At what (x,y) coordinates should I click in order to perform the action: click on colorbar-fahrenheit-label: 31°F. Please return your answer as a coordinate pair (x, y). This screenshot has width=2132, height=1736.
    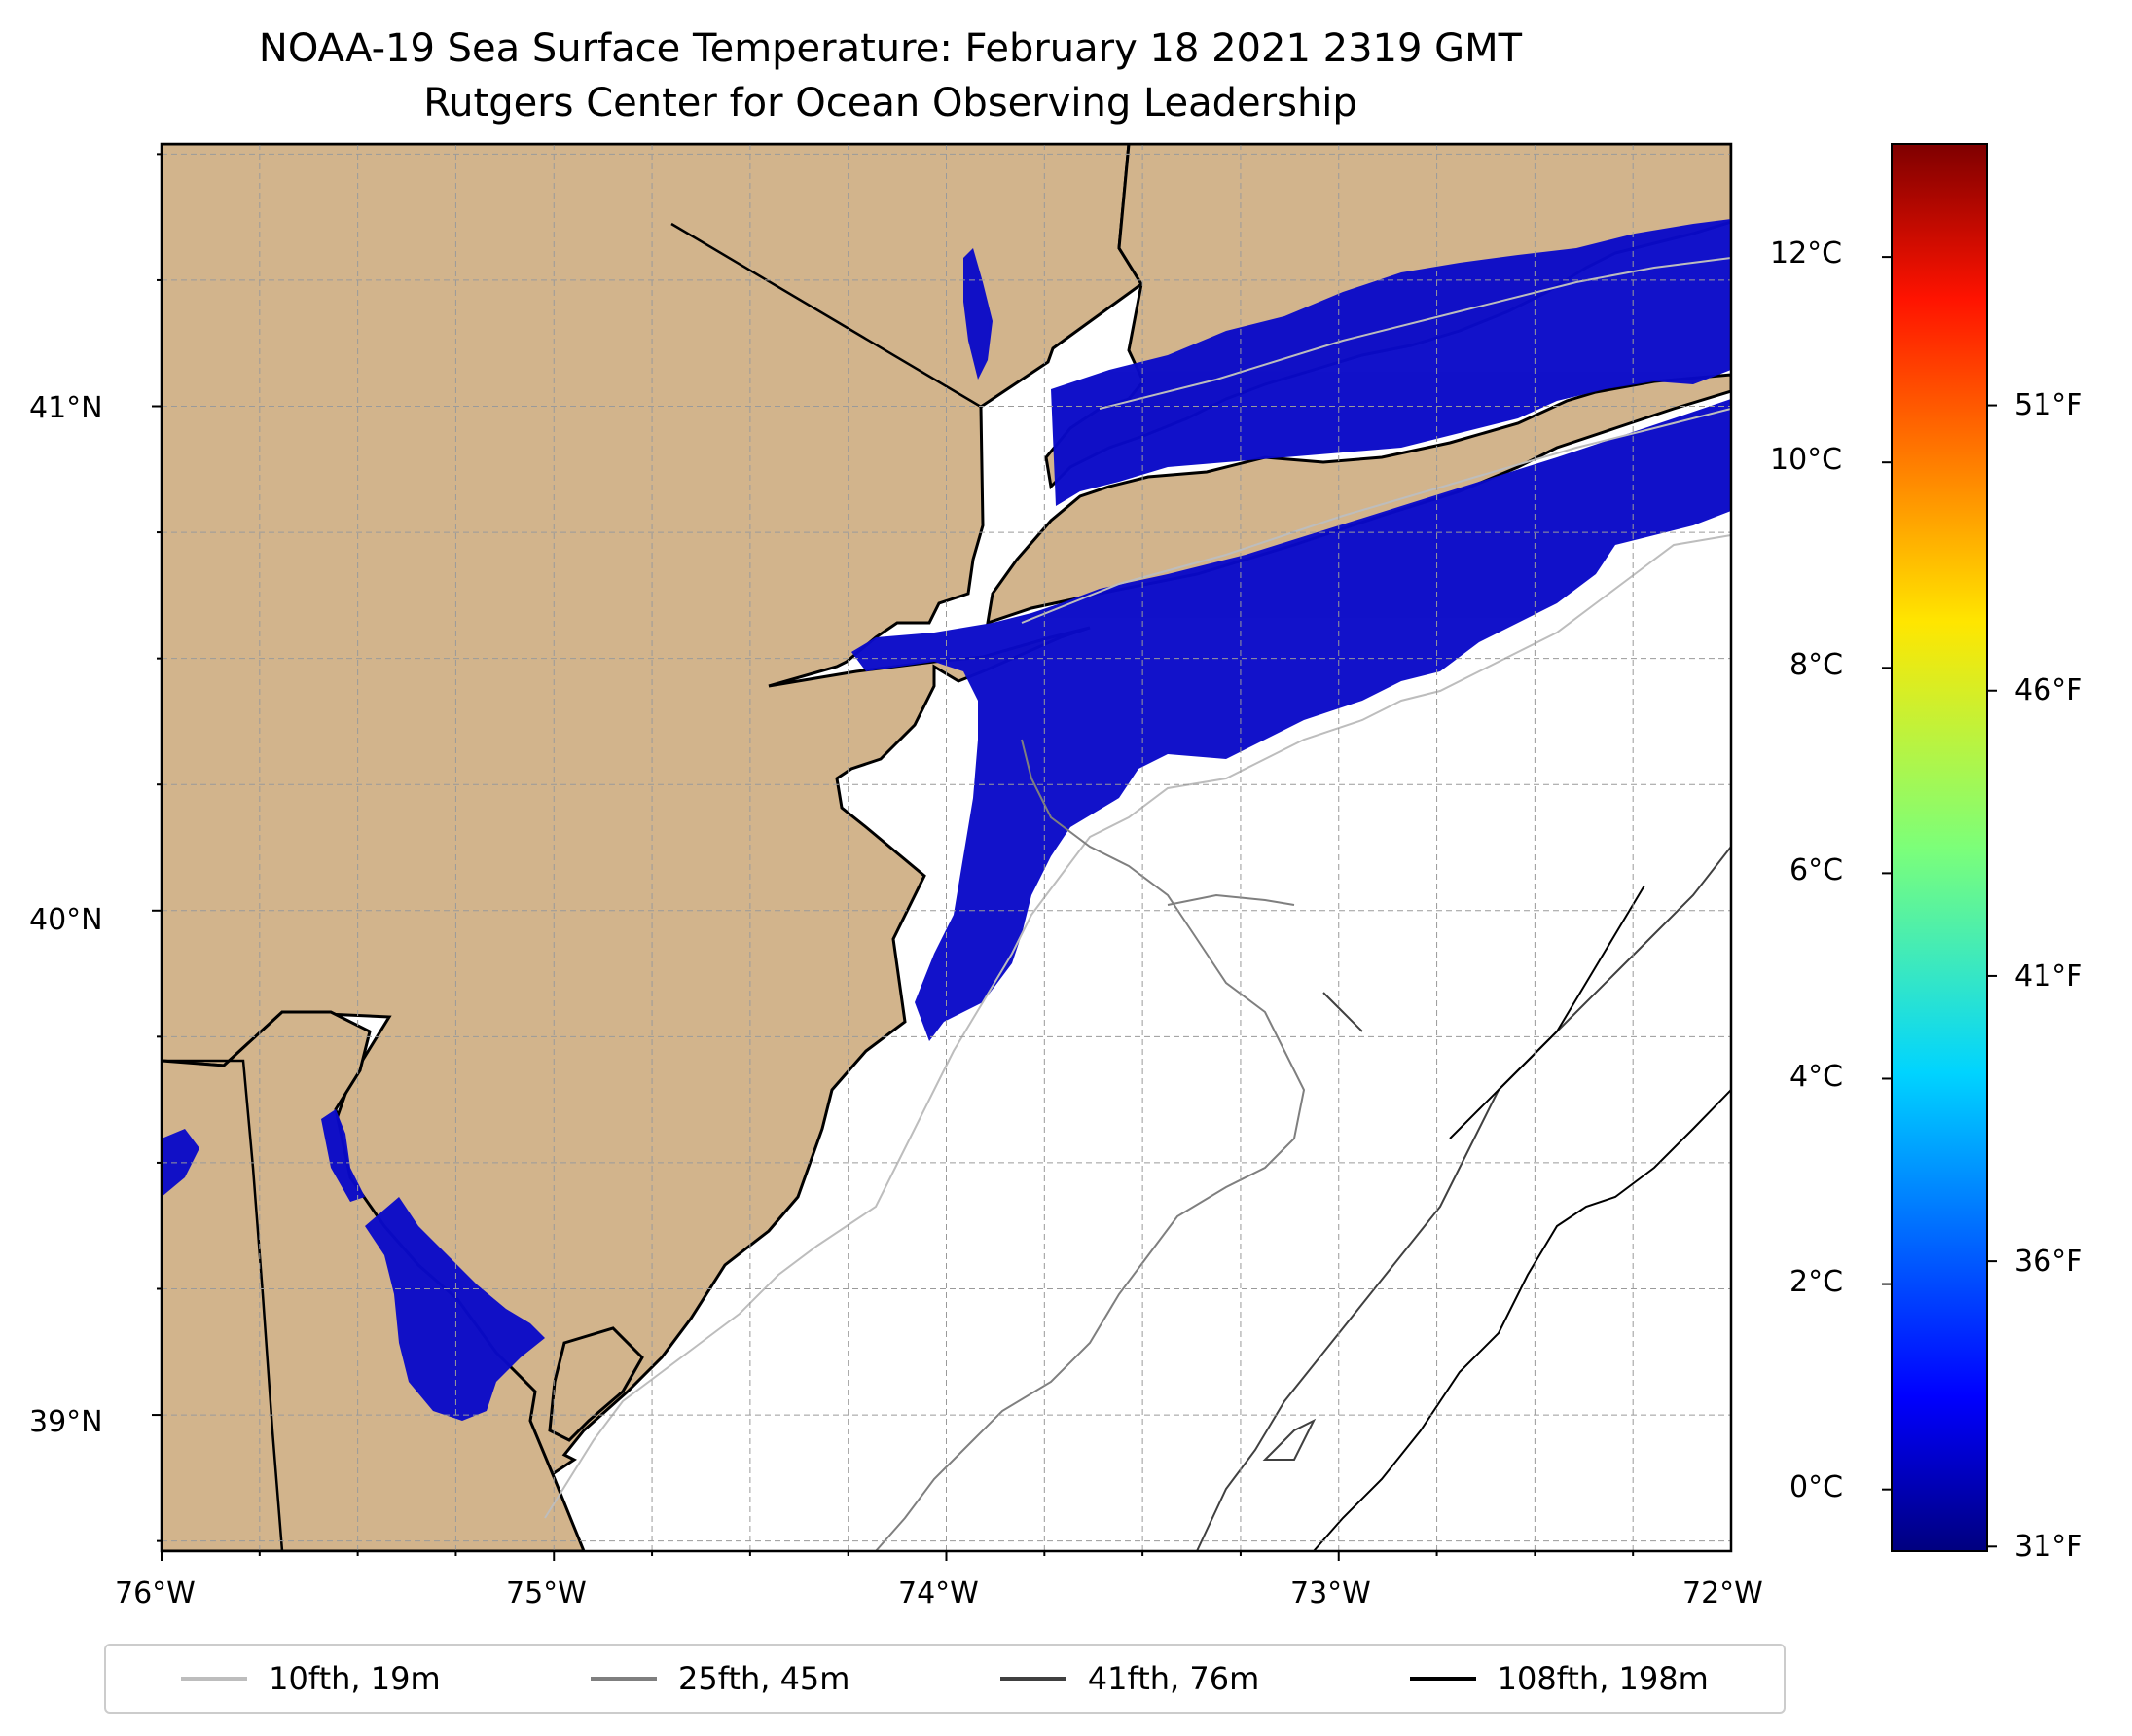
    Looking at the image, I should click on (2049, 1547).